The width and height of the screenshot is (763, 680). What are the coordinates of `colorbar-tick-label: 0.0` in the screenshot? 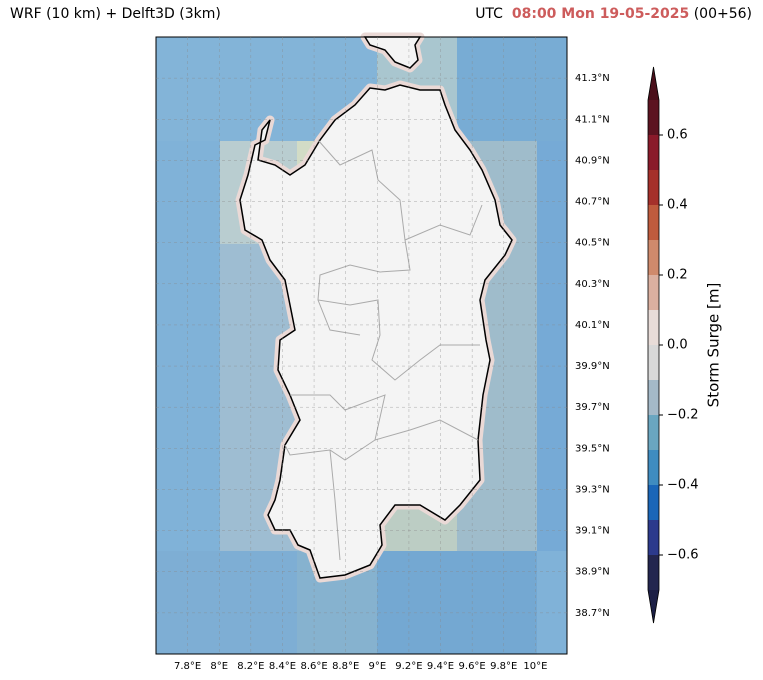 It's located at (677, 345).